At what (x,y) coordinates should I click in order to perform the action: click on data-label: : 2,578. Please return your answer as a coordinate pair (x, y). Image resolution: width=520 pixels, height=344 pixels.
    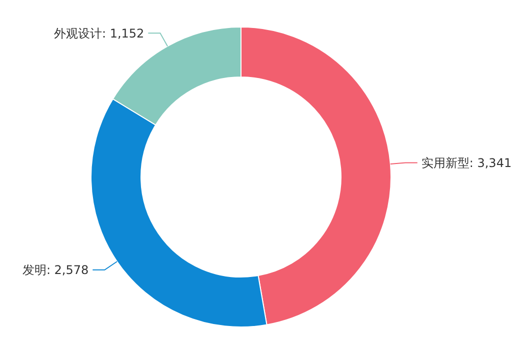
    Looking at the image, I should click on (67, 270).